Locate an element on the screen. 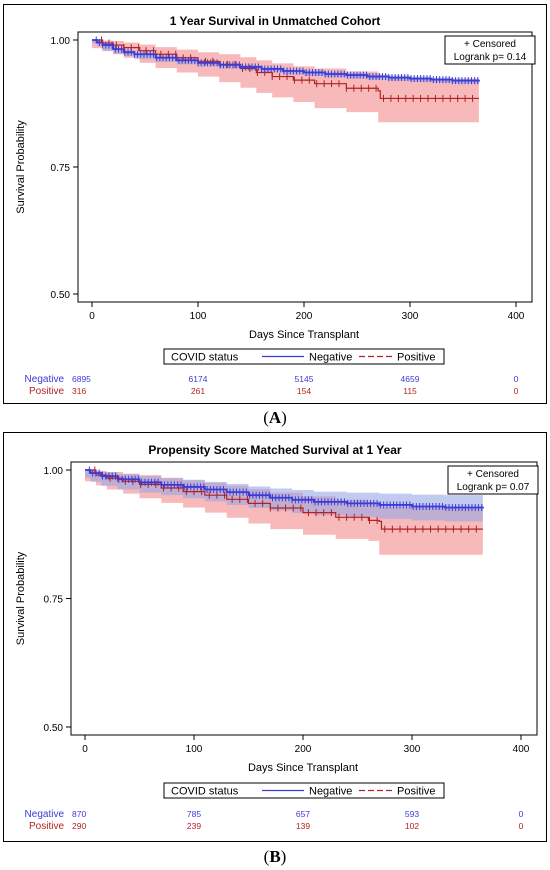 The height and width of the screenshot is (870, 550). a-legend-label-positive: Positive is located at coordinates (416, 358).